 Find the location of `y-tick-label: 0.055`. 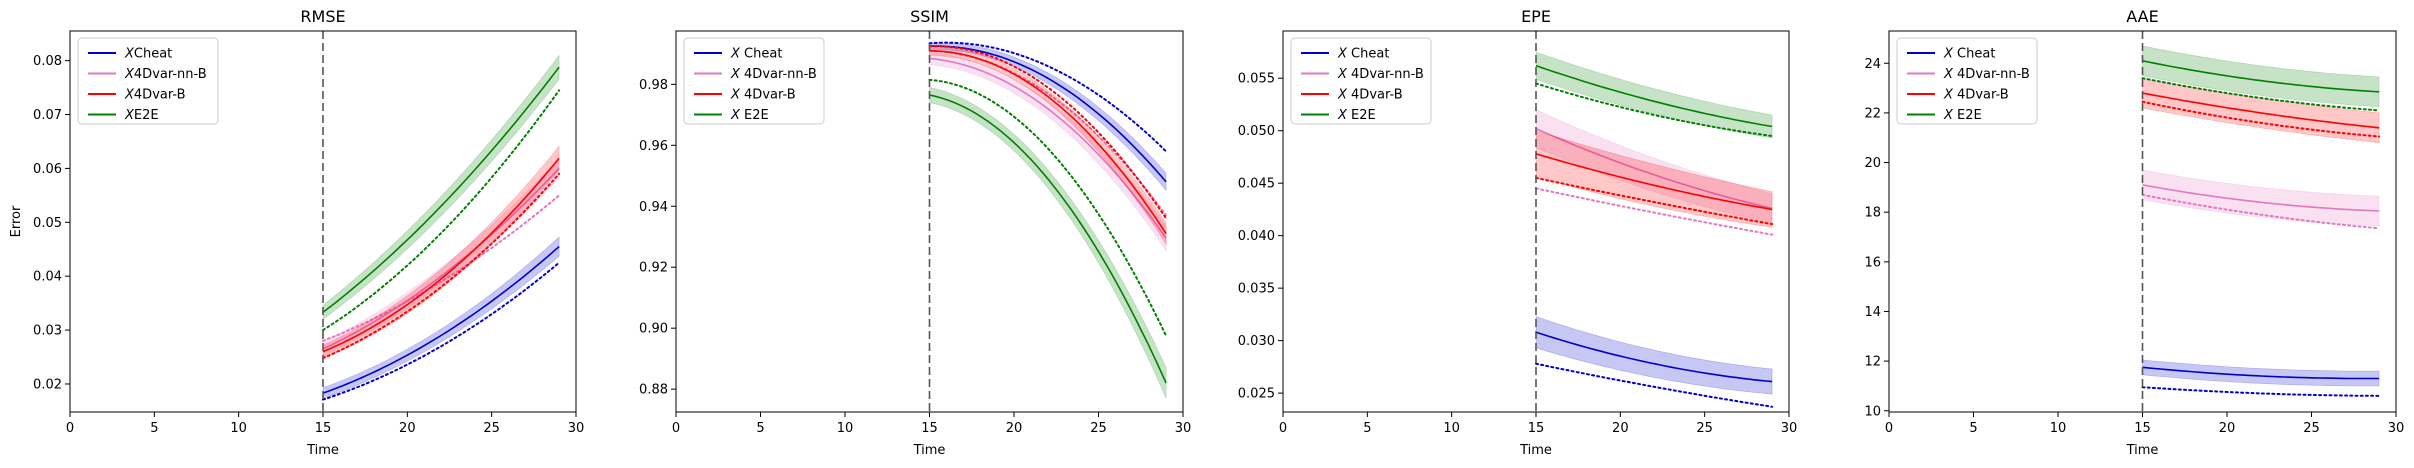

y-tick-label: 0.055 is located at coordinates (1256, 79).